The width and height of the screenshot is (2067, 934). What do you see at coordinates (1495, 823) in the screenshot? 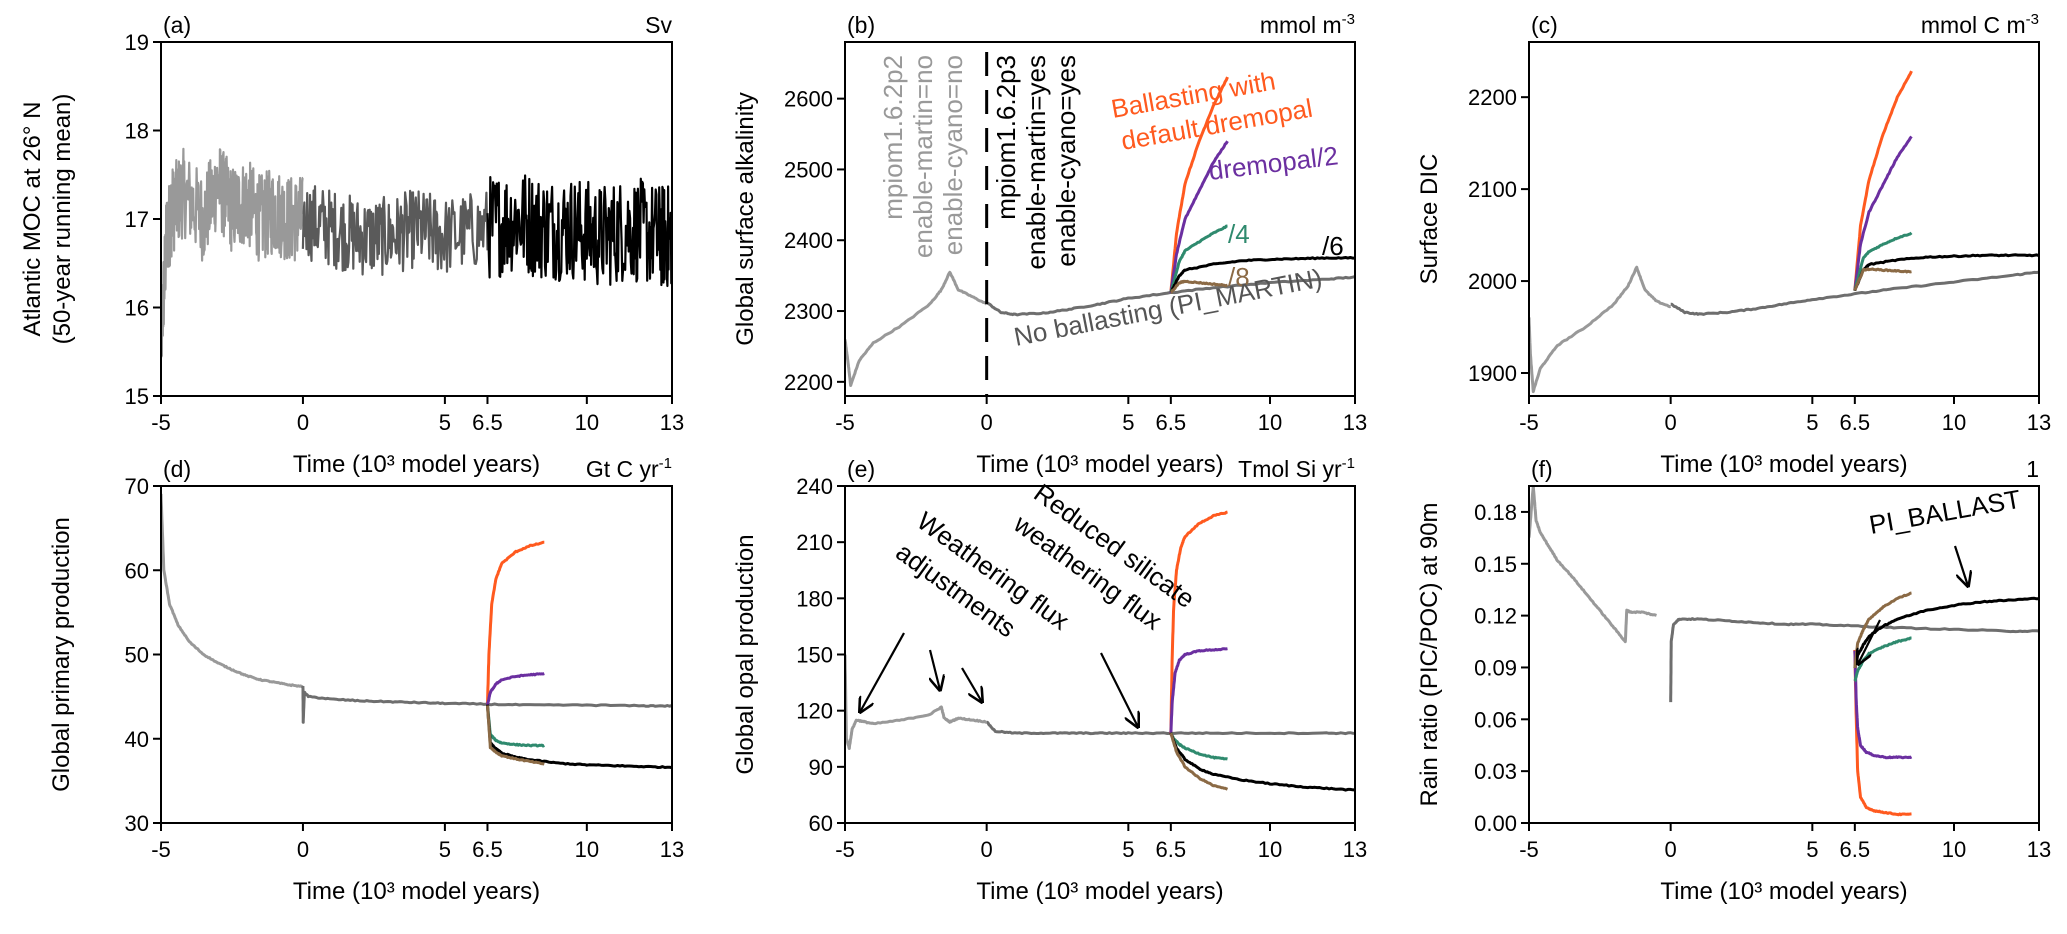
I see `y-tick-label-f-0: 0.00` at bounding box center [1495, 823].